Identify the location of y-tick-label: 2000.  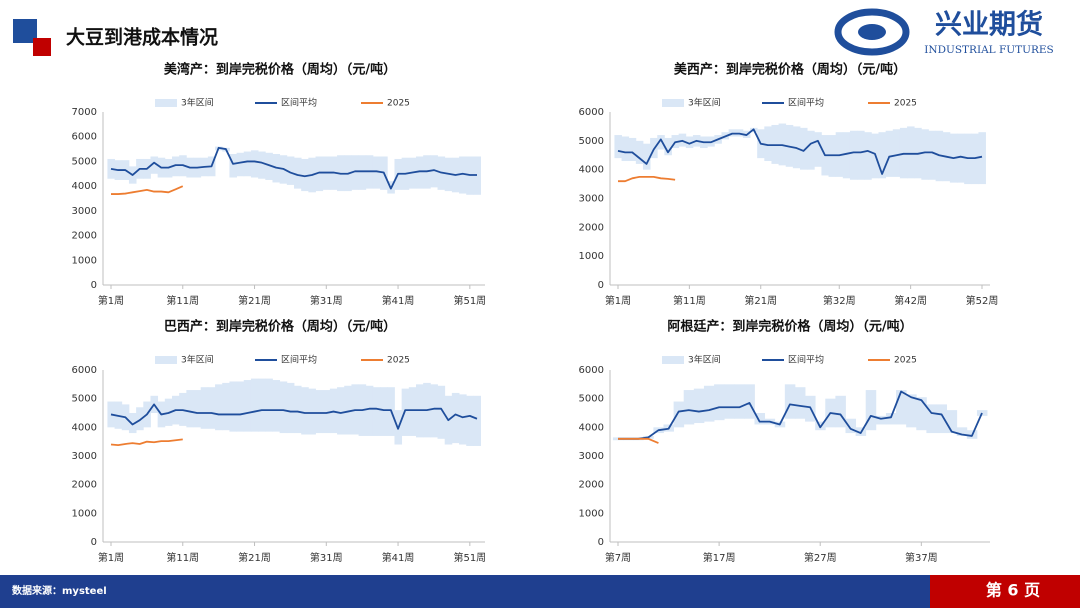
(84, 236).